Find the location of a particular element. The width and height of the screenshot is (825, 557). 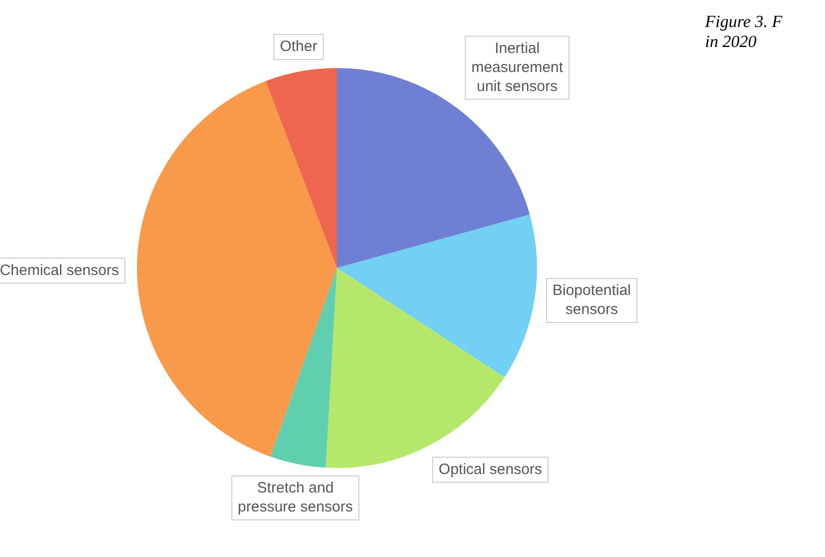

caption: Figure 3. F is located at coordinates (743, 22).